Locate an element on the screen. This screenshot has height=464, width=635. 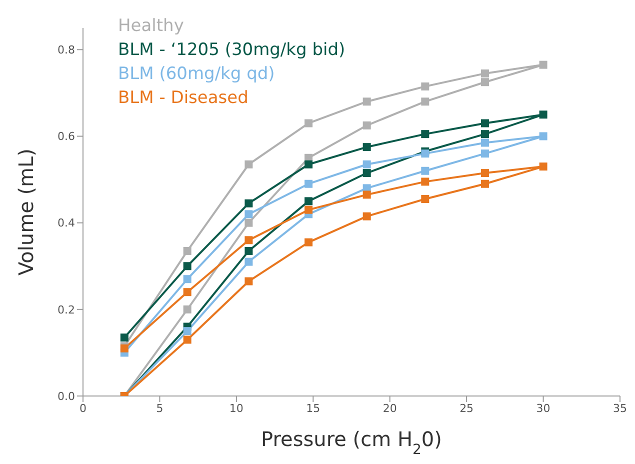
x-axis-title: Pressure (cm H$_{2}$0) is located at coordinates (351, 442).